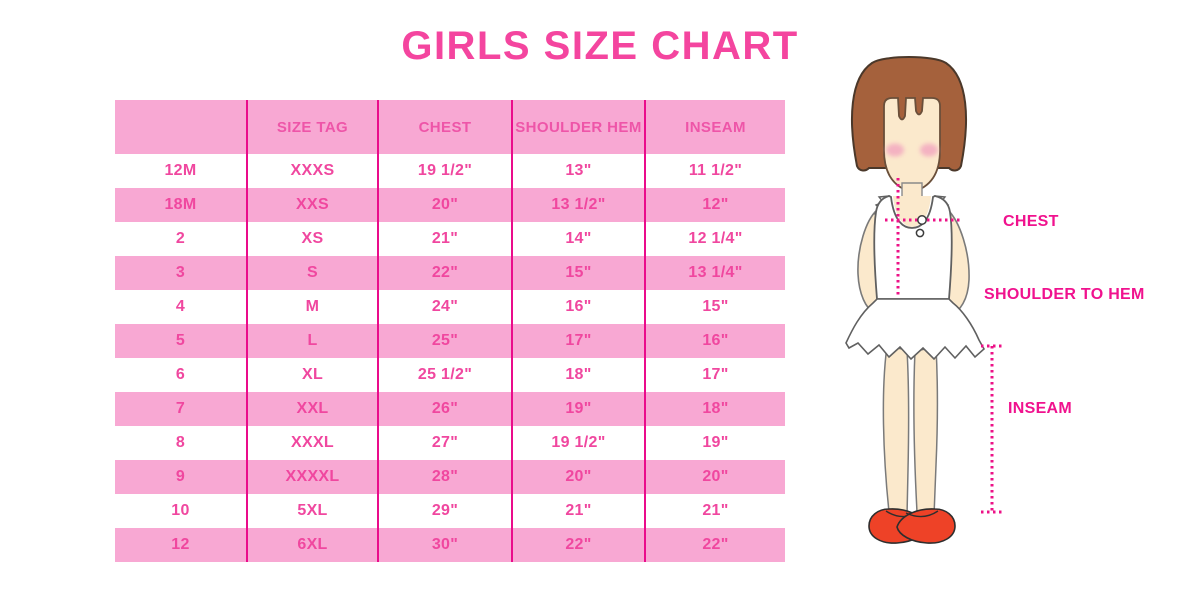 Image resolution: width=1200 pixels, height=600 pixels. What do you see at coordinates (444, 307) in the screenshot?
I see `table-cell: 24"` at bounding box center [444, 307].